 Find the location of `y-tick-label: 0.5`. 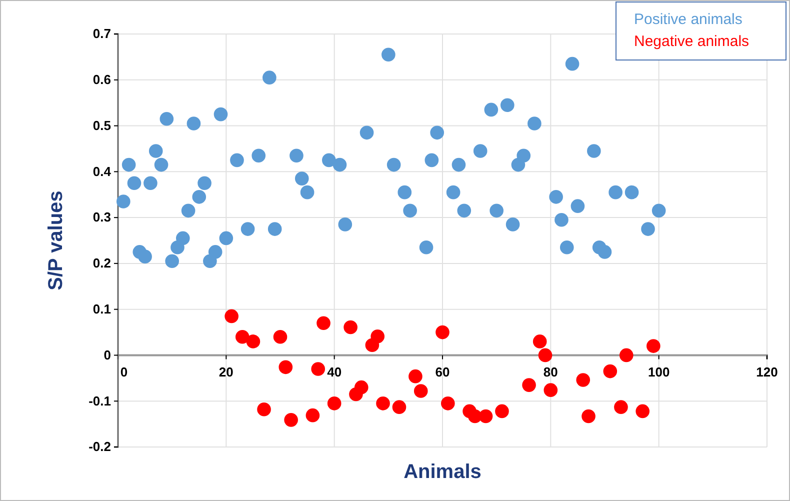

y-tick-label: 0.5 is located at coordinates (101, 125).